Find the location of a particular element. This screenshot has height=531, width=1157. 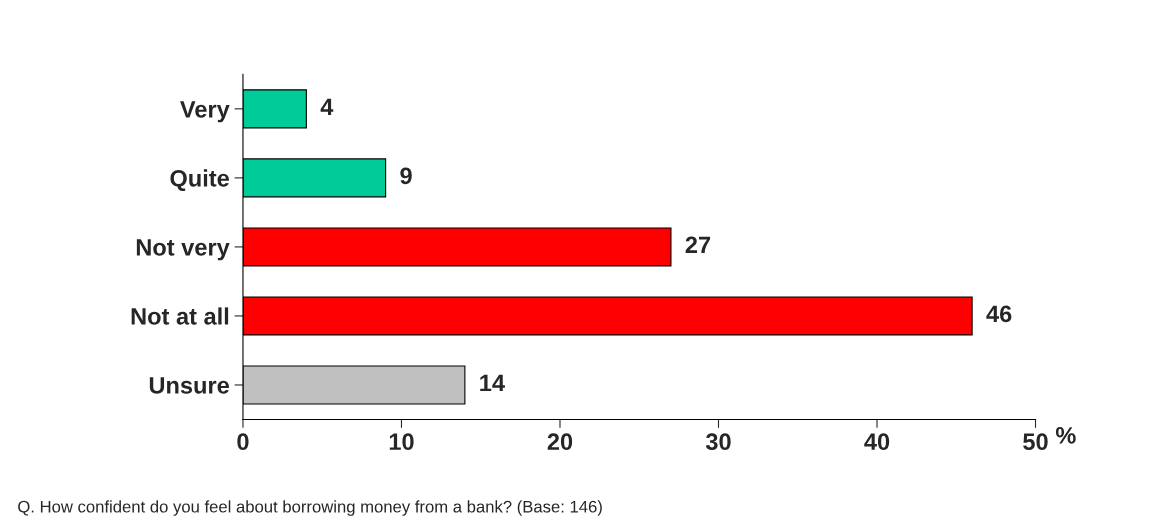

x-tick-label: 50 is located at coordinates (1035, 442).